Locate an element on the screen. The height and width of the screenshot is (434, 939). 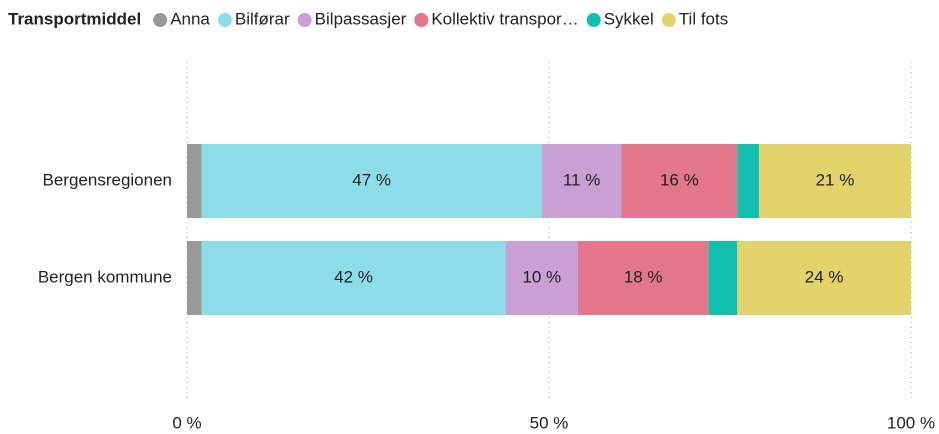
value-label: 10 % is located at coordinates (541, 276).